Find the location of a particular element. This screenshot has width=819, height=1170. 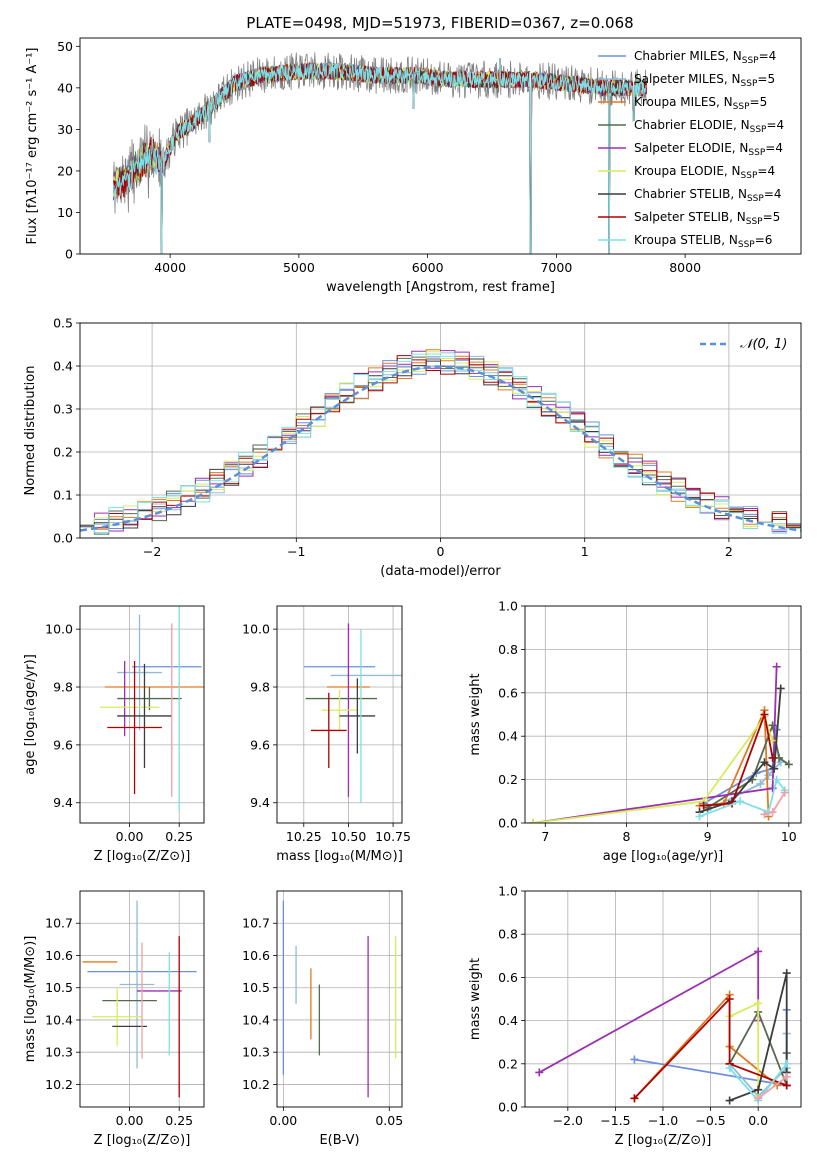

mass-vs-Z-xlabel: Z [log₁₀(Z/Z⊙)] is located at coordinates (142, 1140).